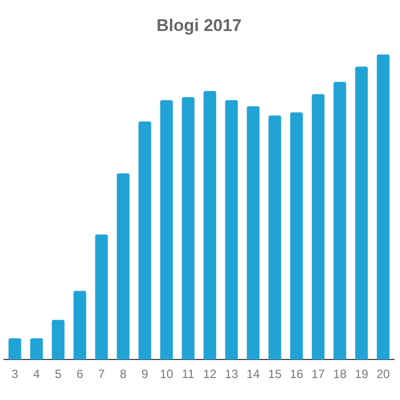  What do you see at coordinates (318, 374) in the screenshot?
I see `x-tick-label: 17` at bounding box center [318, 374].